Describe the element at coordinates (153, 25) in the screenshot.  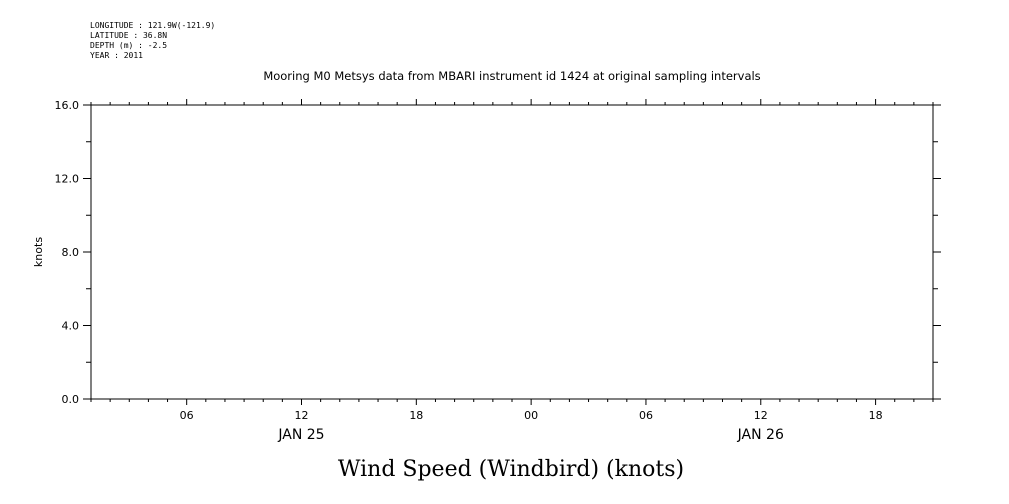
I see `longitude-text: LONGITUDE : 121.9W(-121.9)` at that location.